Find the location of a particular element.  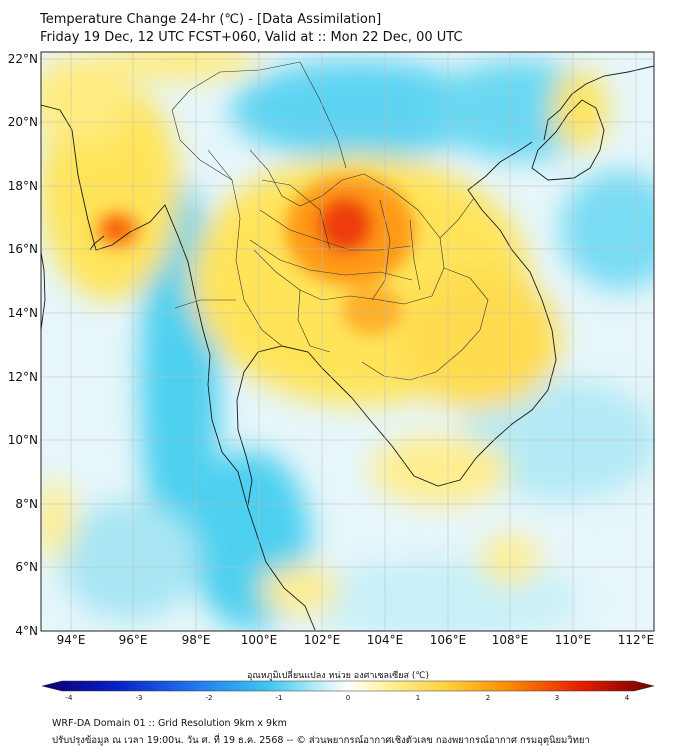

colorbar-tick-label: 3 is located at coordinates (557, 698).